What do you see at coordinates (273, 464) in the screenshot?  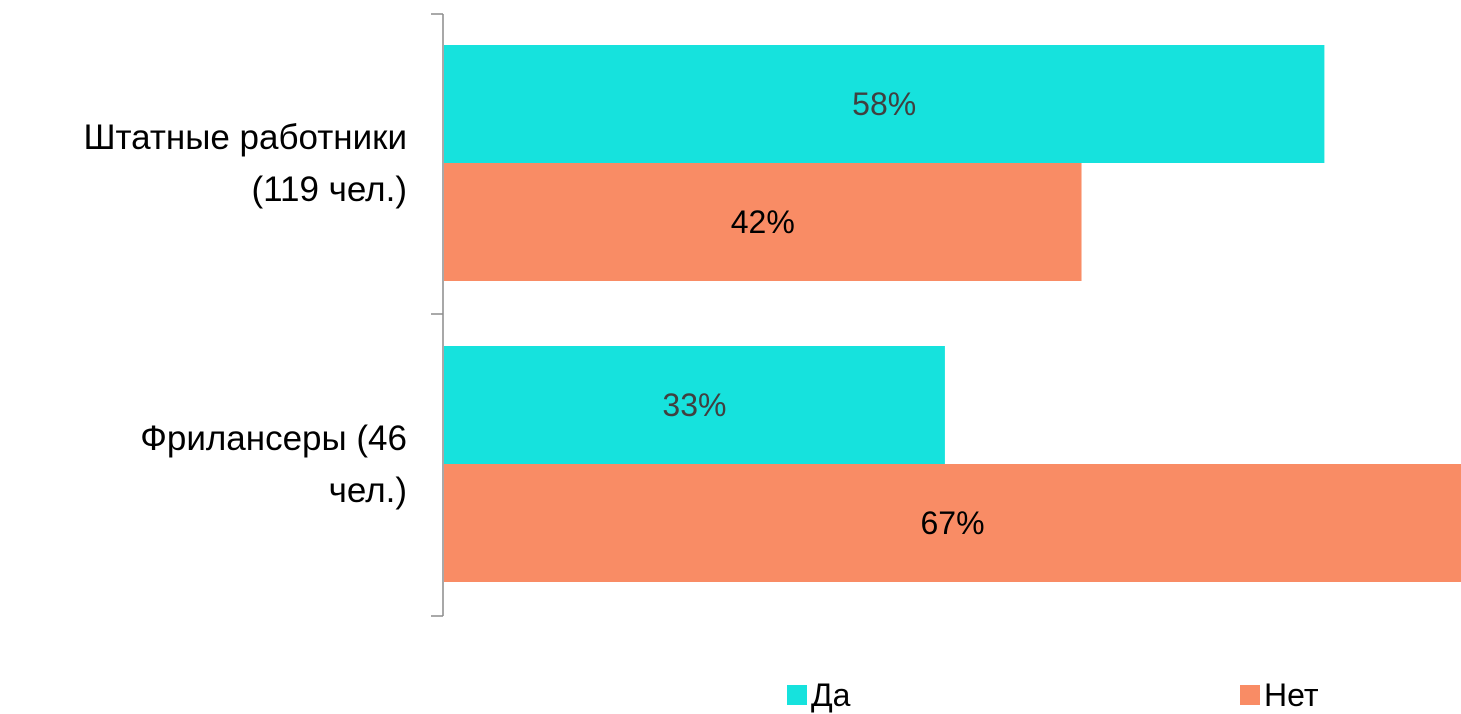 I see `category-label: Фрилансеры (46 чел.)` at bounding box center [273, 464].